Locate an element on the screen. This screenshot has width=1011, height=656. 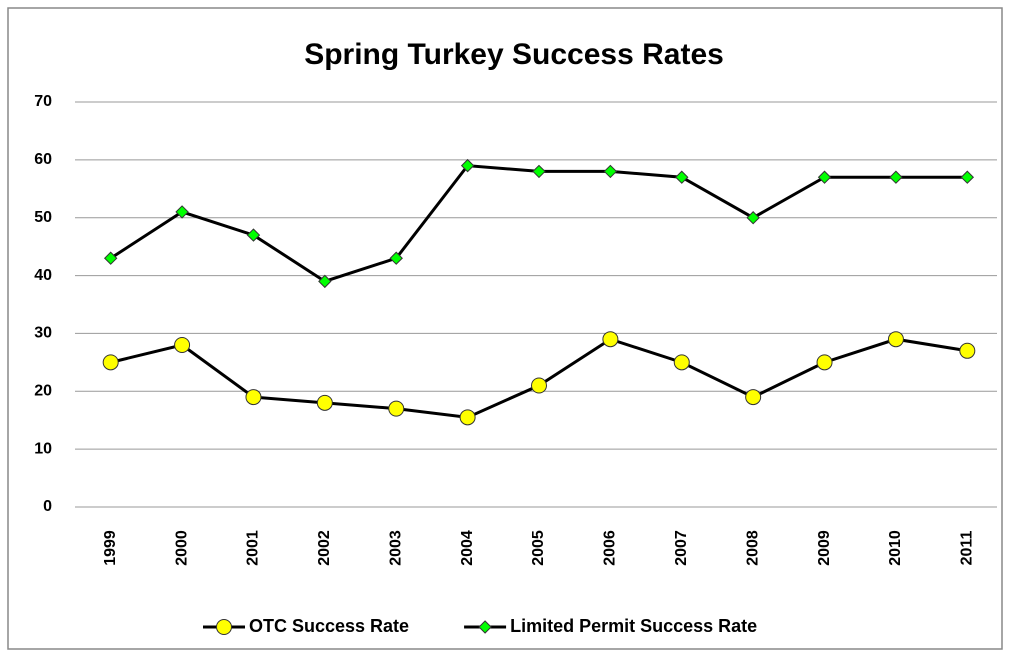
x-tick-label: 2010 is located at coordinates (895, 548).